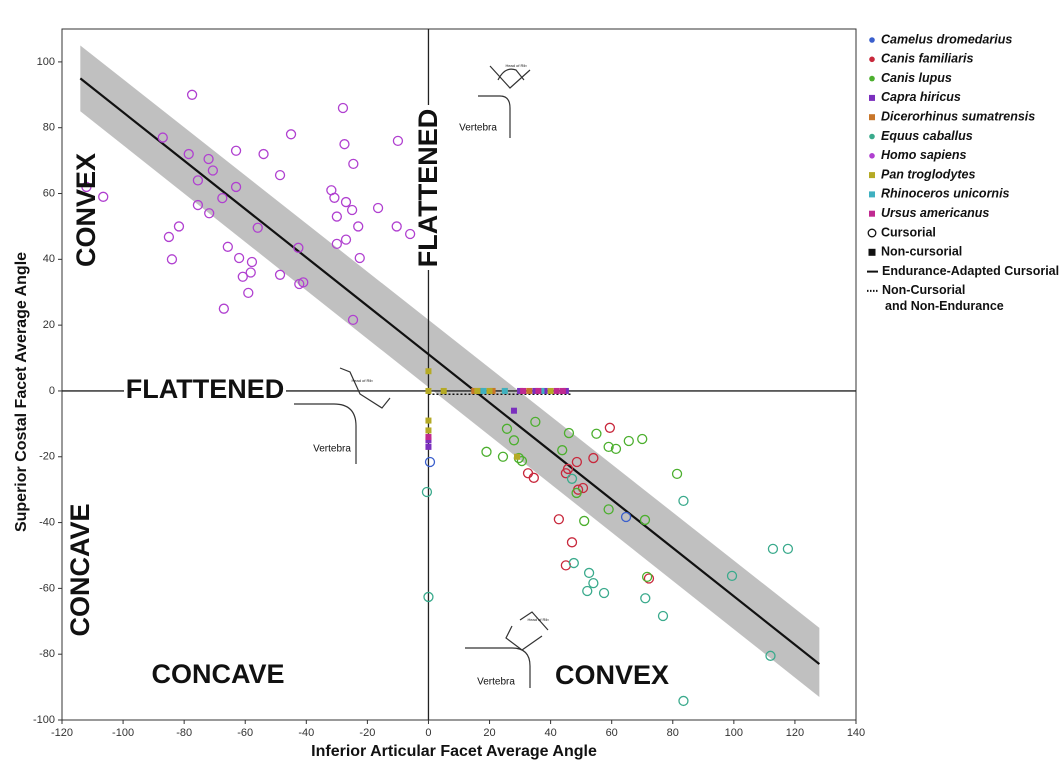  What do you see at coordinates (489, 733) in the screenshot?
I see `x-tick-label: 20` at bounding box center [489, 733].